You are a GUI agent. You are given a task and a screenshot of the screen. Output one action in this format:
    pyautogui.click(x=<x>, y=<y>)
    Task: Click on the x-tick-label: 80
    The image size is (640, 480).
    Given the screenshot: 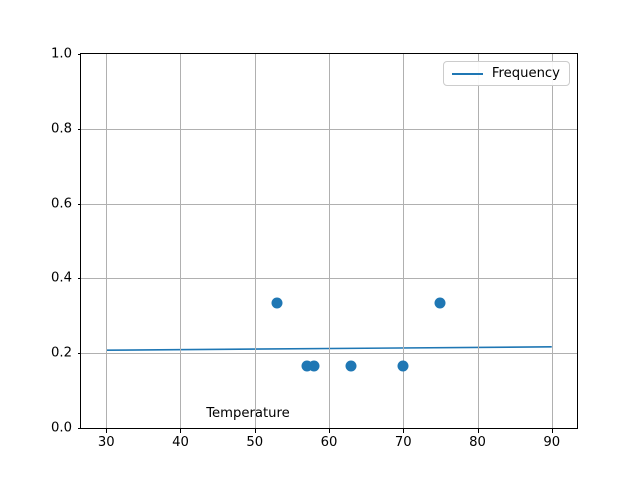 What is the action you would take?
    pyautogui.click(x=477, y=442)
    